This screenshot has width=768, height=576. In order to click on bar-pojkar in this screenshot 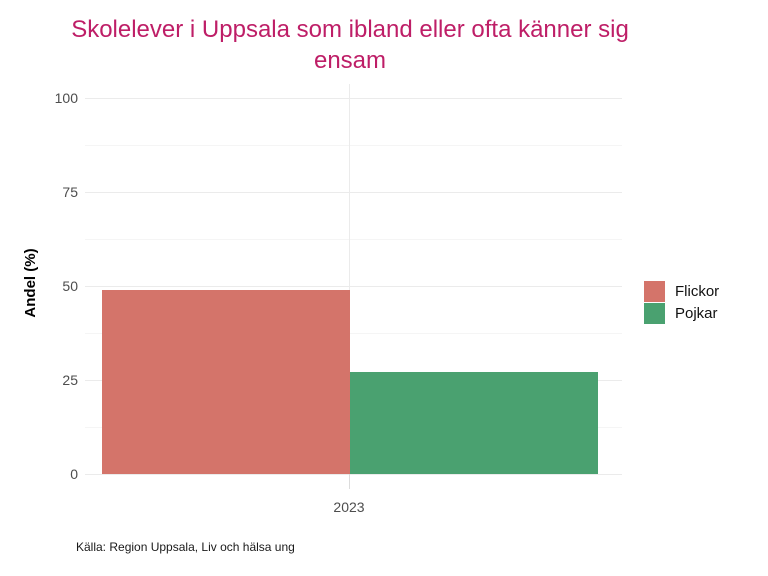, I will do `click(474, 423)`.